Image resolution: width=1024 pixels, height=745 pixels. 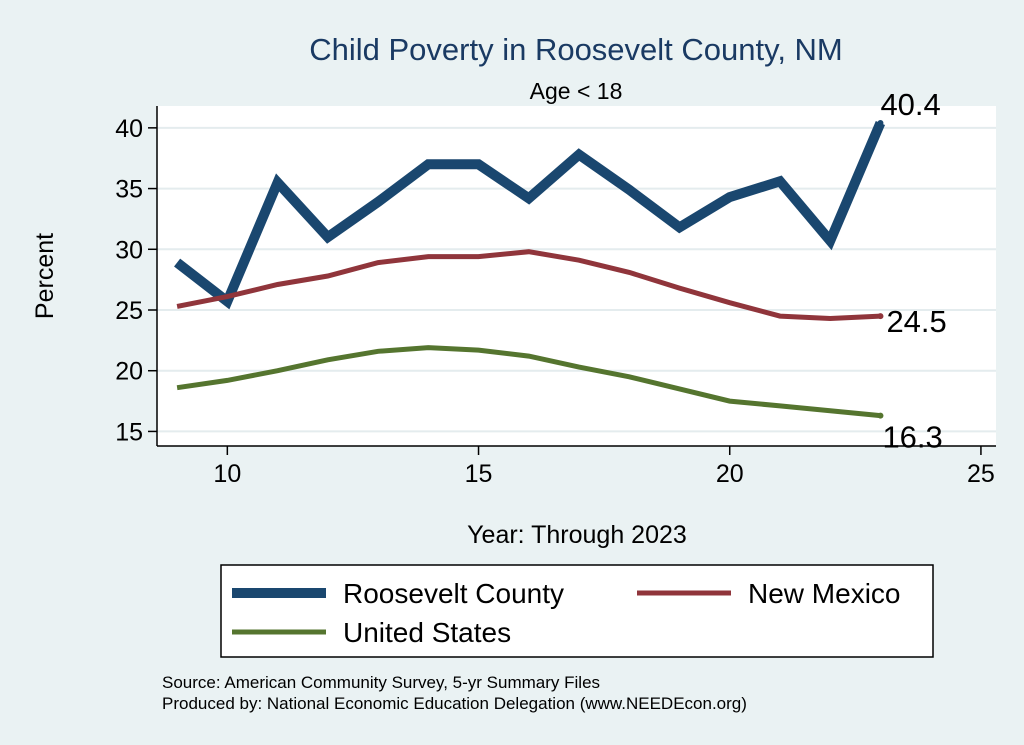 I want to click on chart-subtitle: Age < 18, so click(x=576, y=91).